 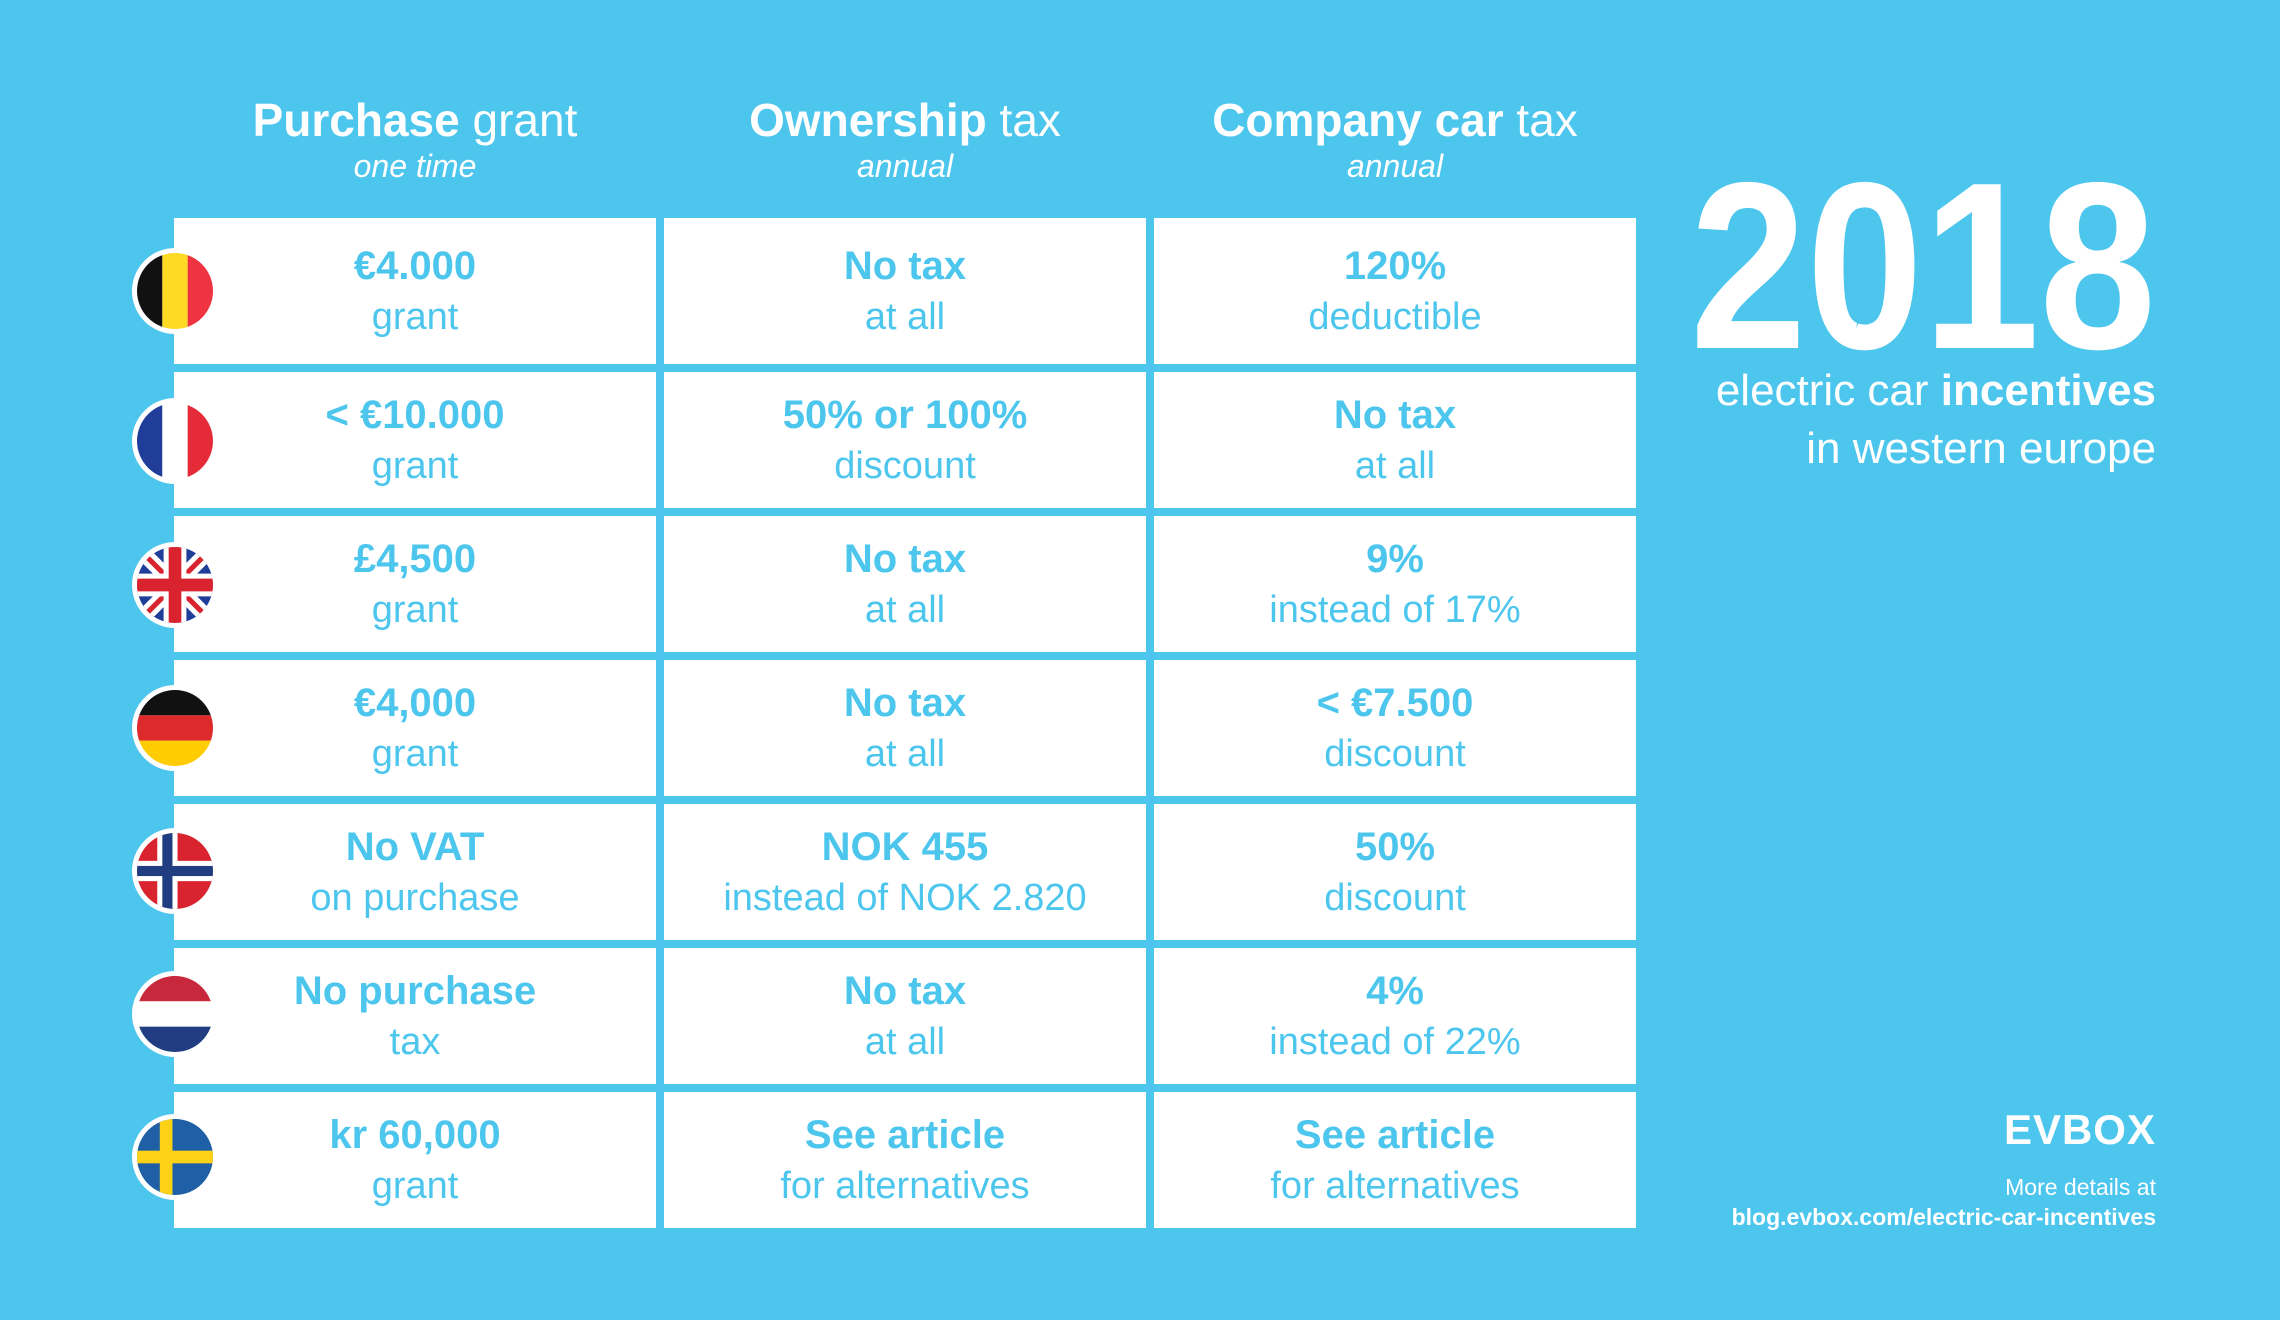 What do you see at coordinates (415, 291) in the screenshot?
I see `table-cell: €4.000 grant` at bounding box center [415, 291].